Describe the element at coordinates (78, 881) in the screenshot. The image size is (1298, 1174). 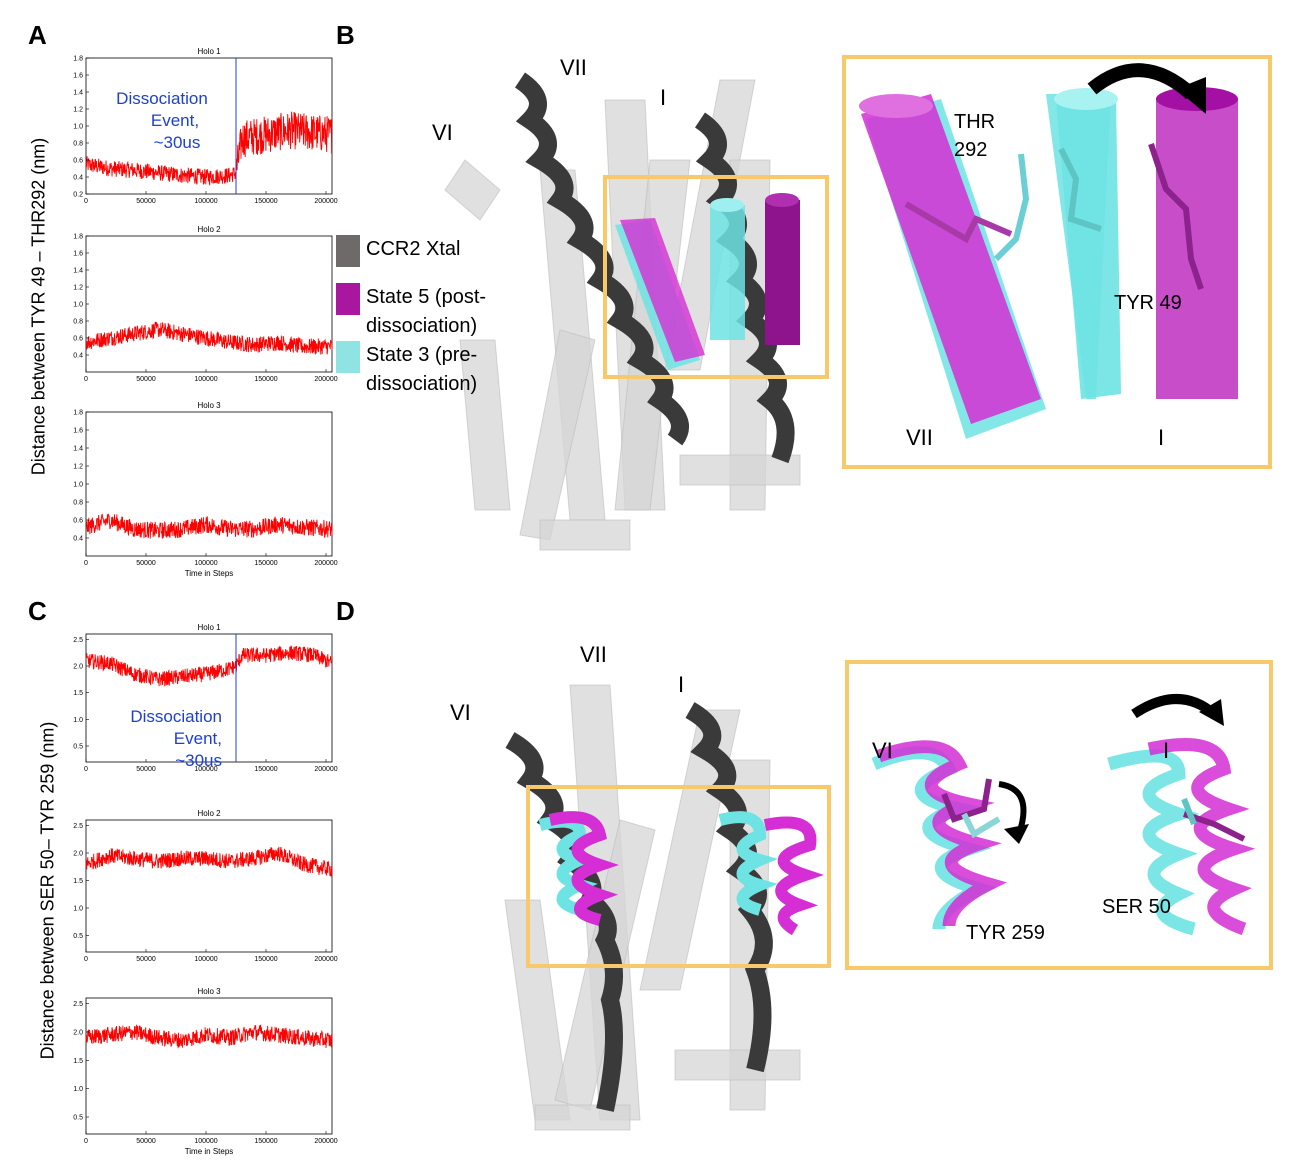
I see `y-tick-label: 1.5` at that location.